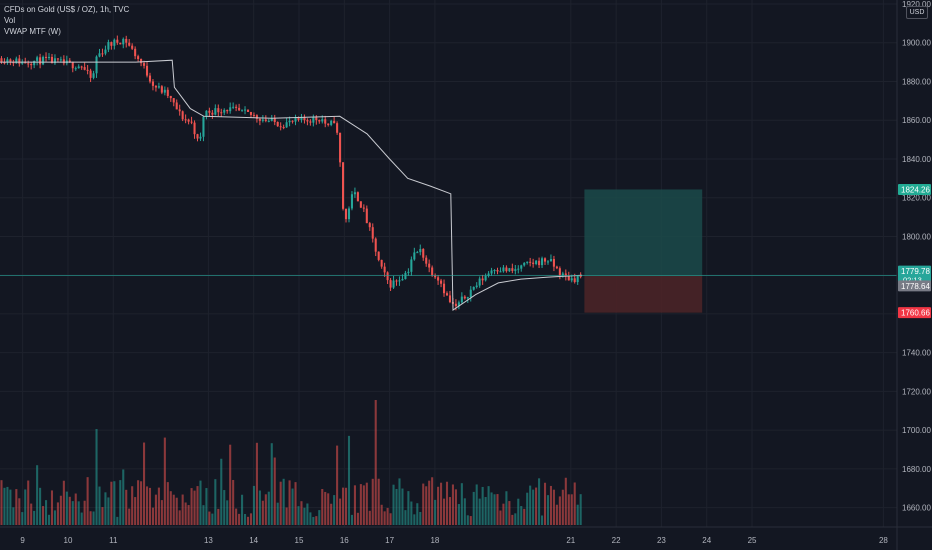 The image size is (932, 550). I want to click on currency-badge: USD, so click(917, 12).